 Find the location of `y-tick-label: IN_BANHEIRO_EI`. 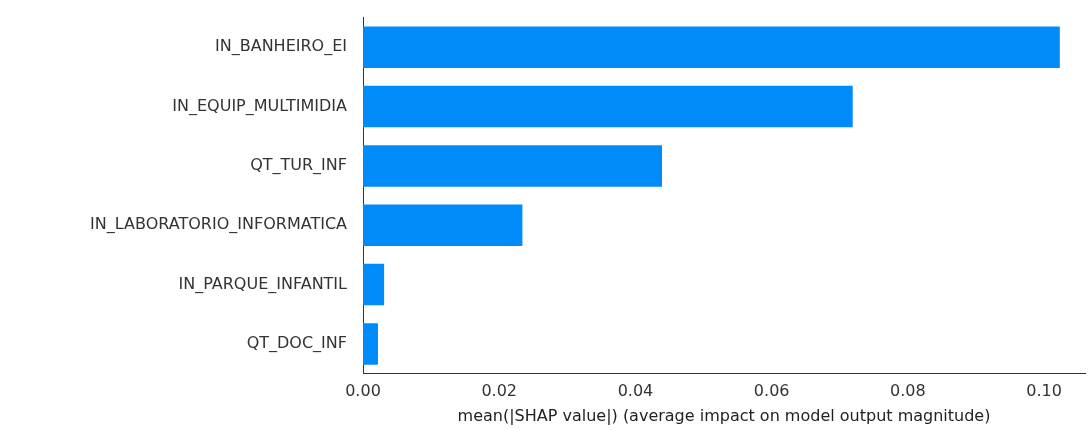

y-tick-label: IN_BANHEIRO_EI is located at coordinates (281, 46).